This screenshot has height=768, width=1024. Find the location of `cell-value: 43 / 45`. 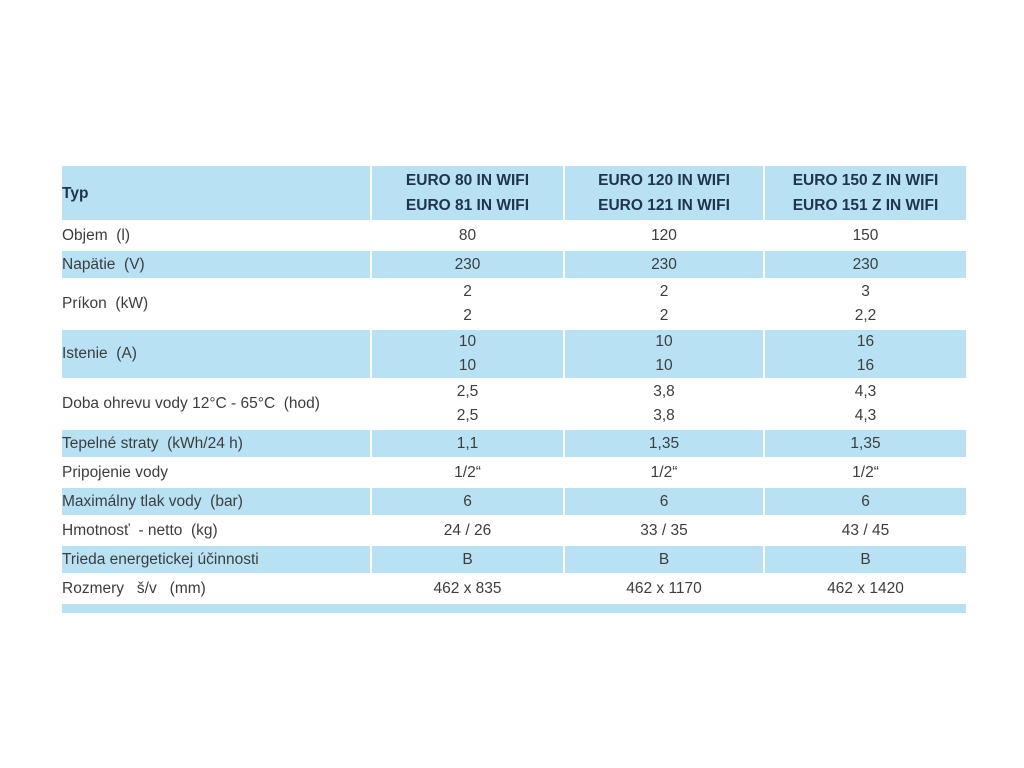

cell-value: 43 / 45 is located at coordinates (865, 530).